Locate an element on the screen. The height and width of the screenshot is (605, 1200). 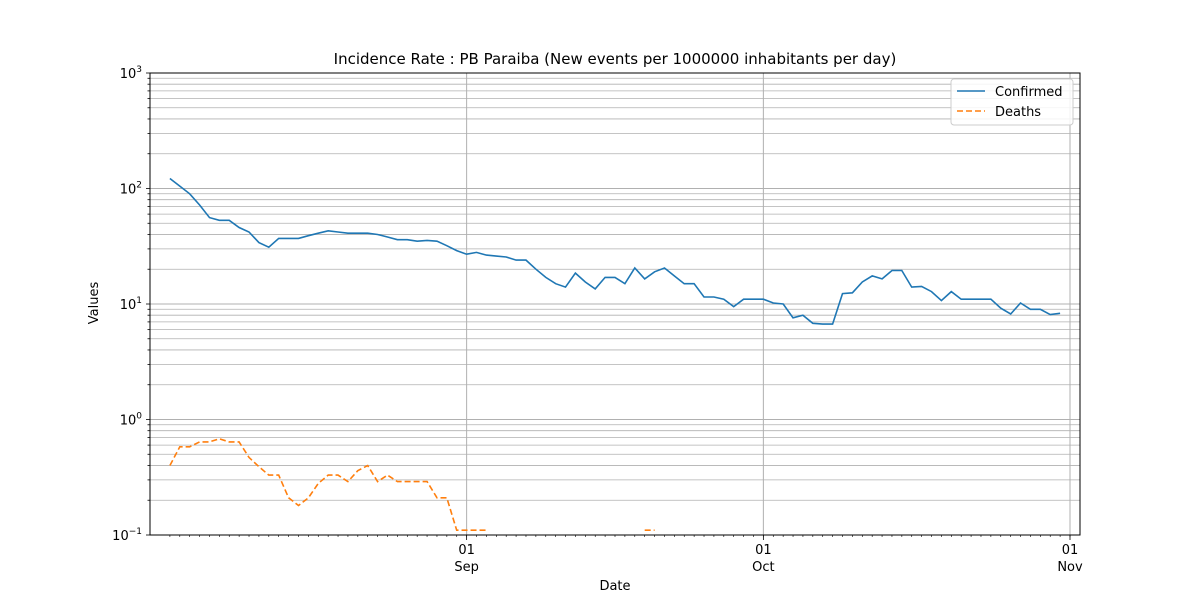
x-tick-month-label: Nov is located at coordinates (1070, 567).